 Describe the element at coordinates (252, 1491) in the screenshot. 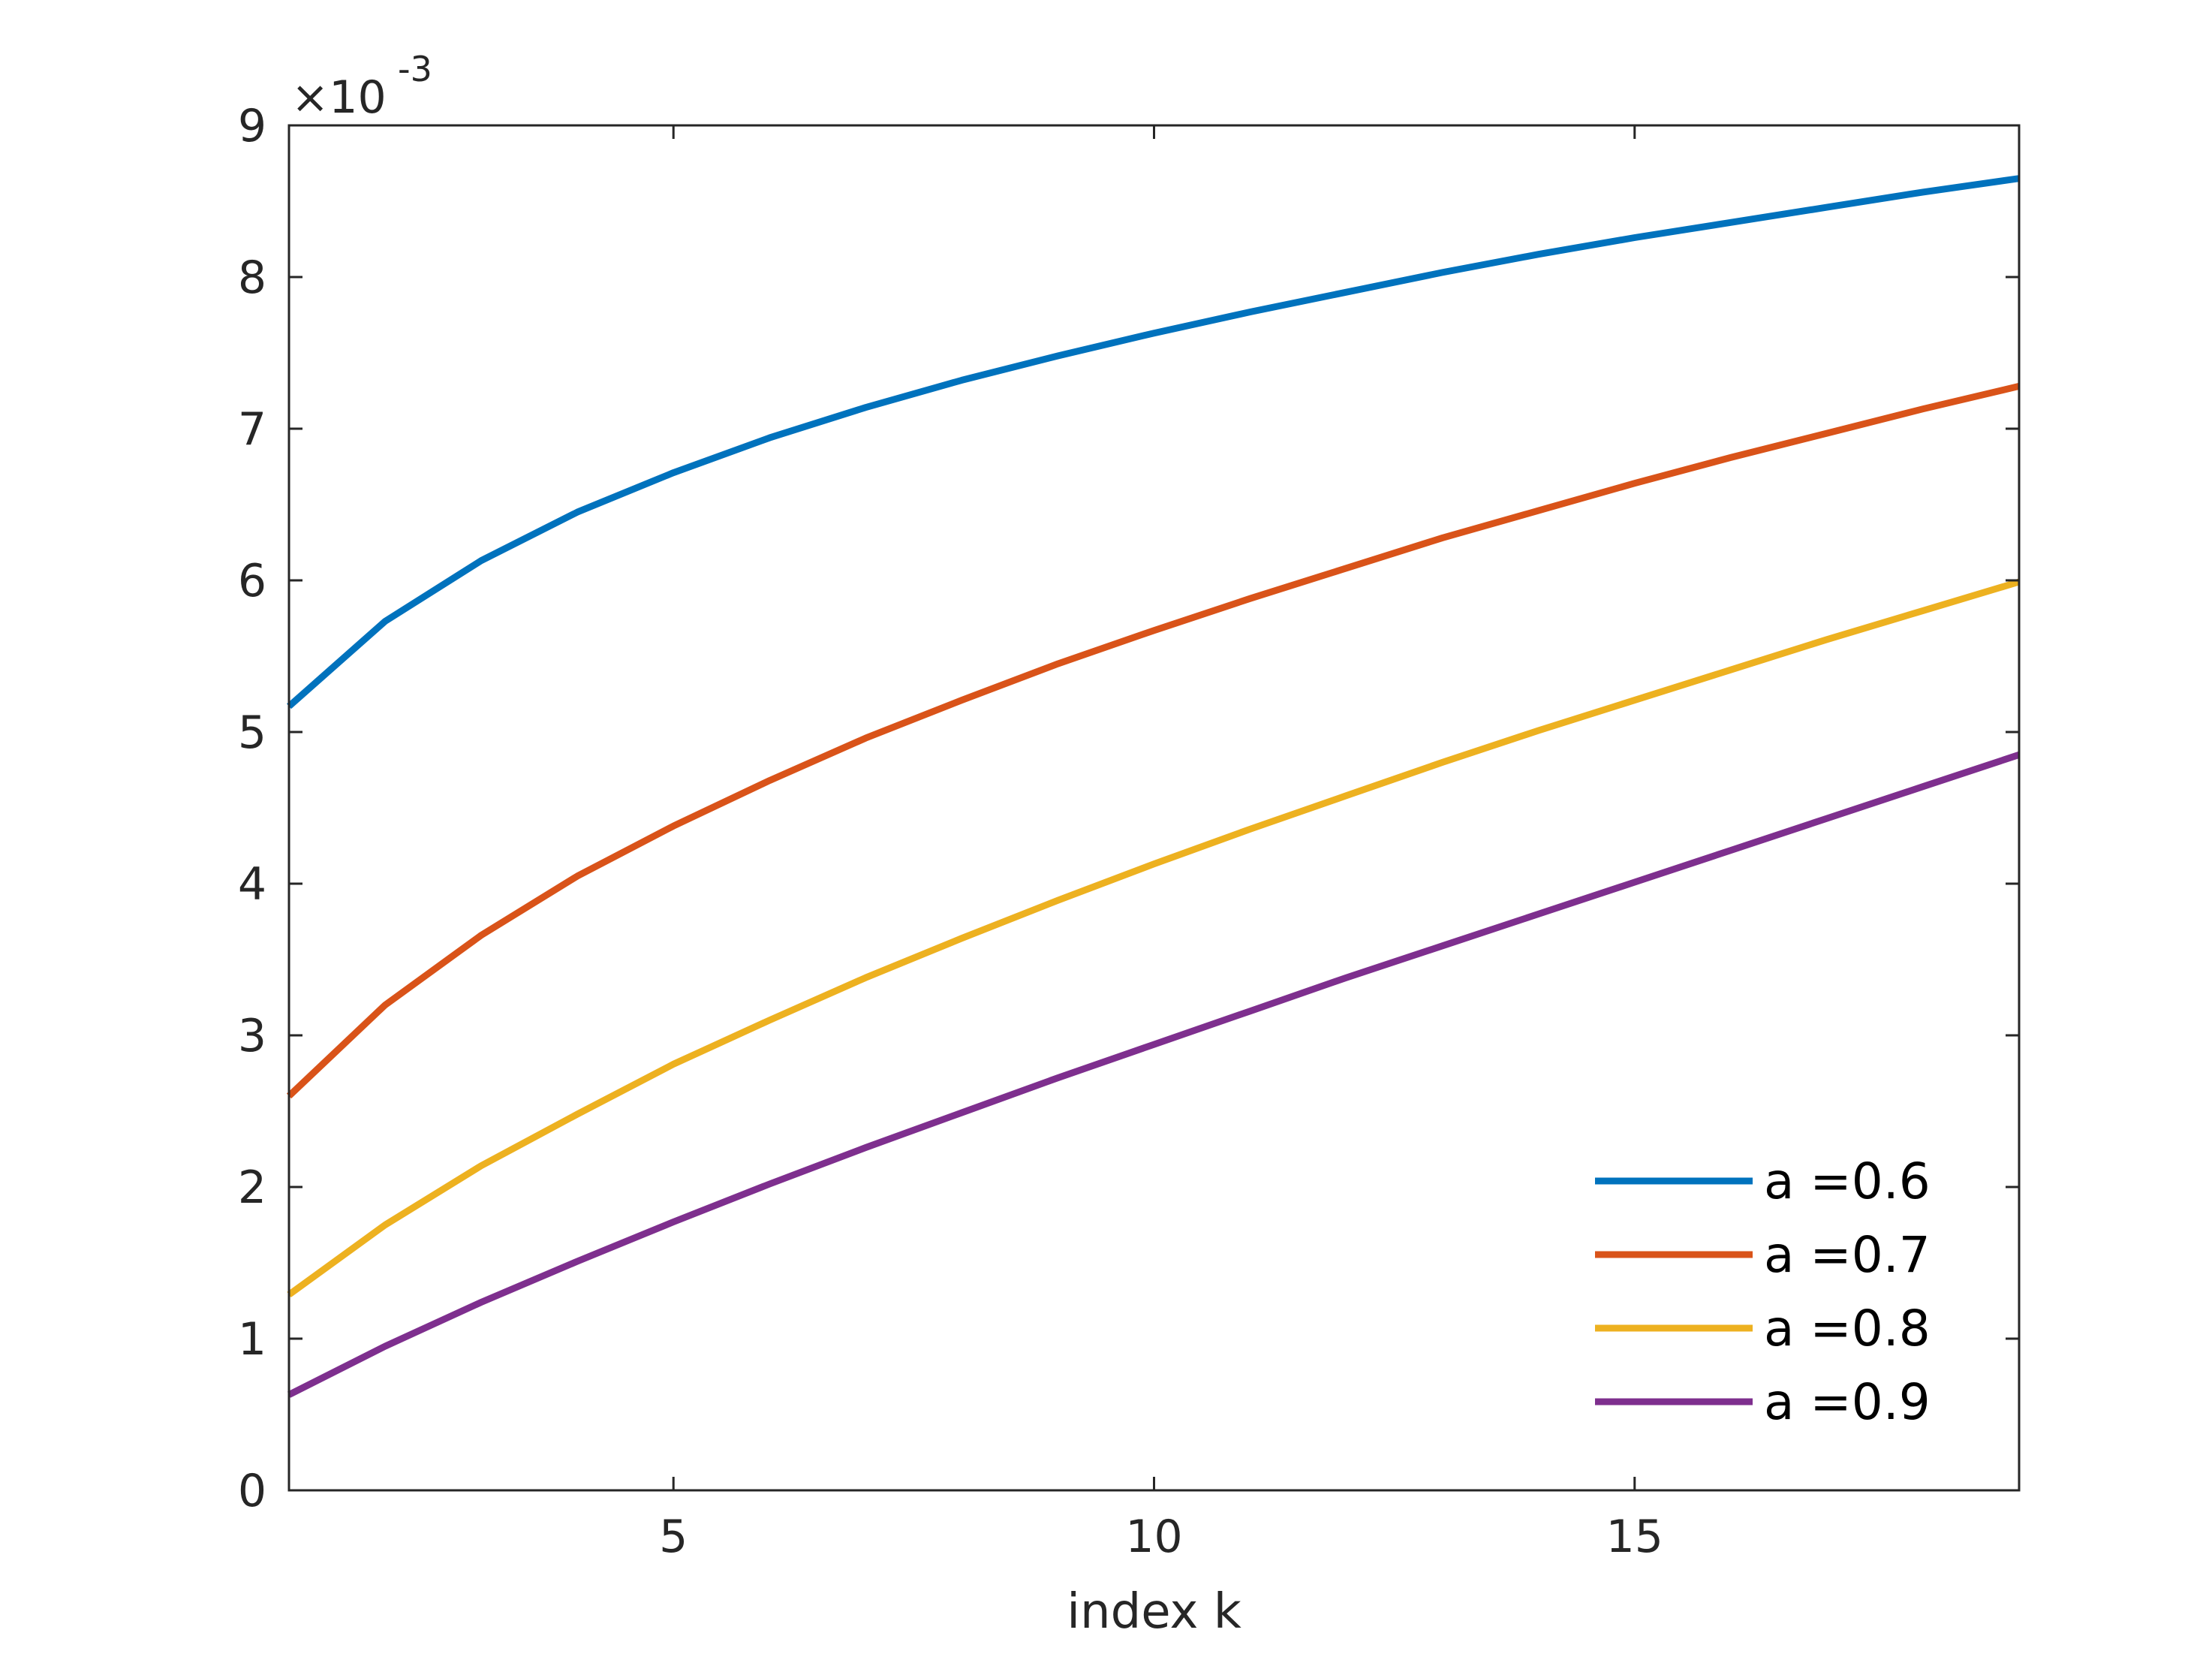

I see `y-tick-label: 0` at that location.